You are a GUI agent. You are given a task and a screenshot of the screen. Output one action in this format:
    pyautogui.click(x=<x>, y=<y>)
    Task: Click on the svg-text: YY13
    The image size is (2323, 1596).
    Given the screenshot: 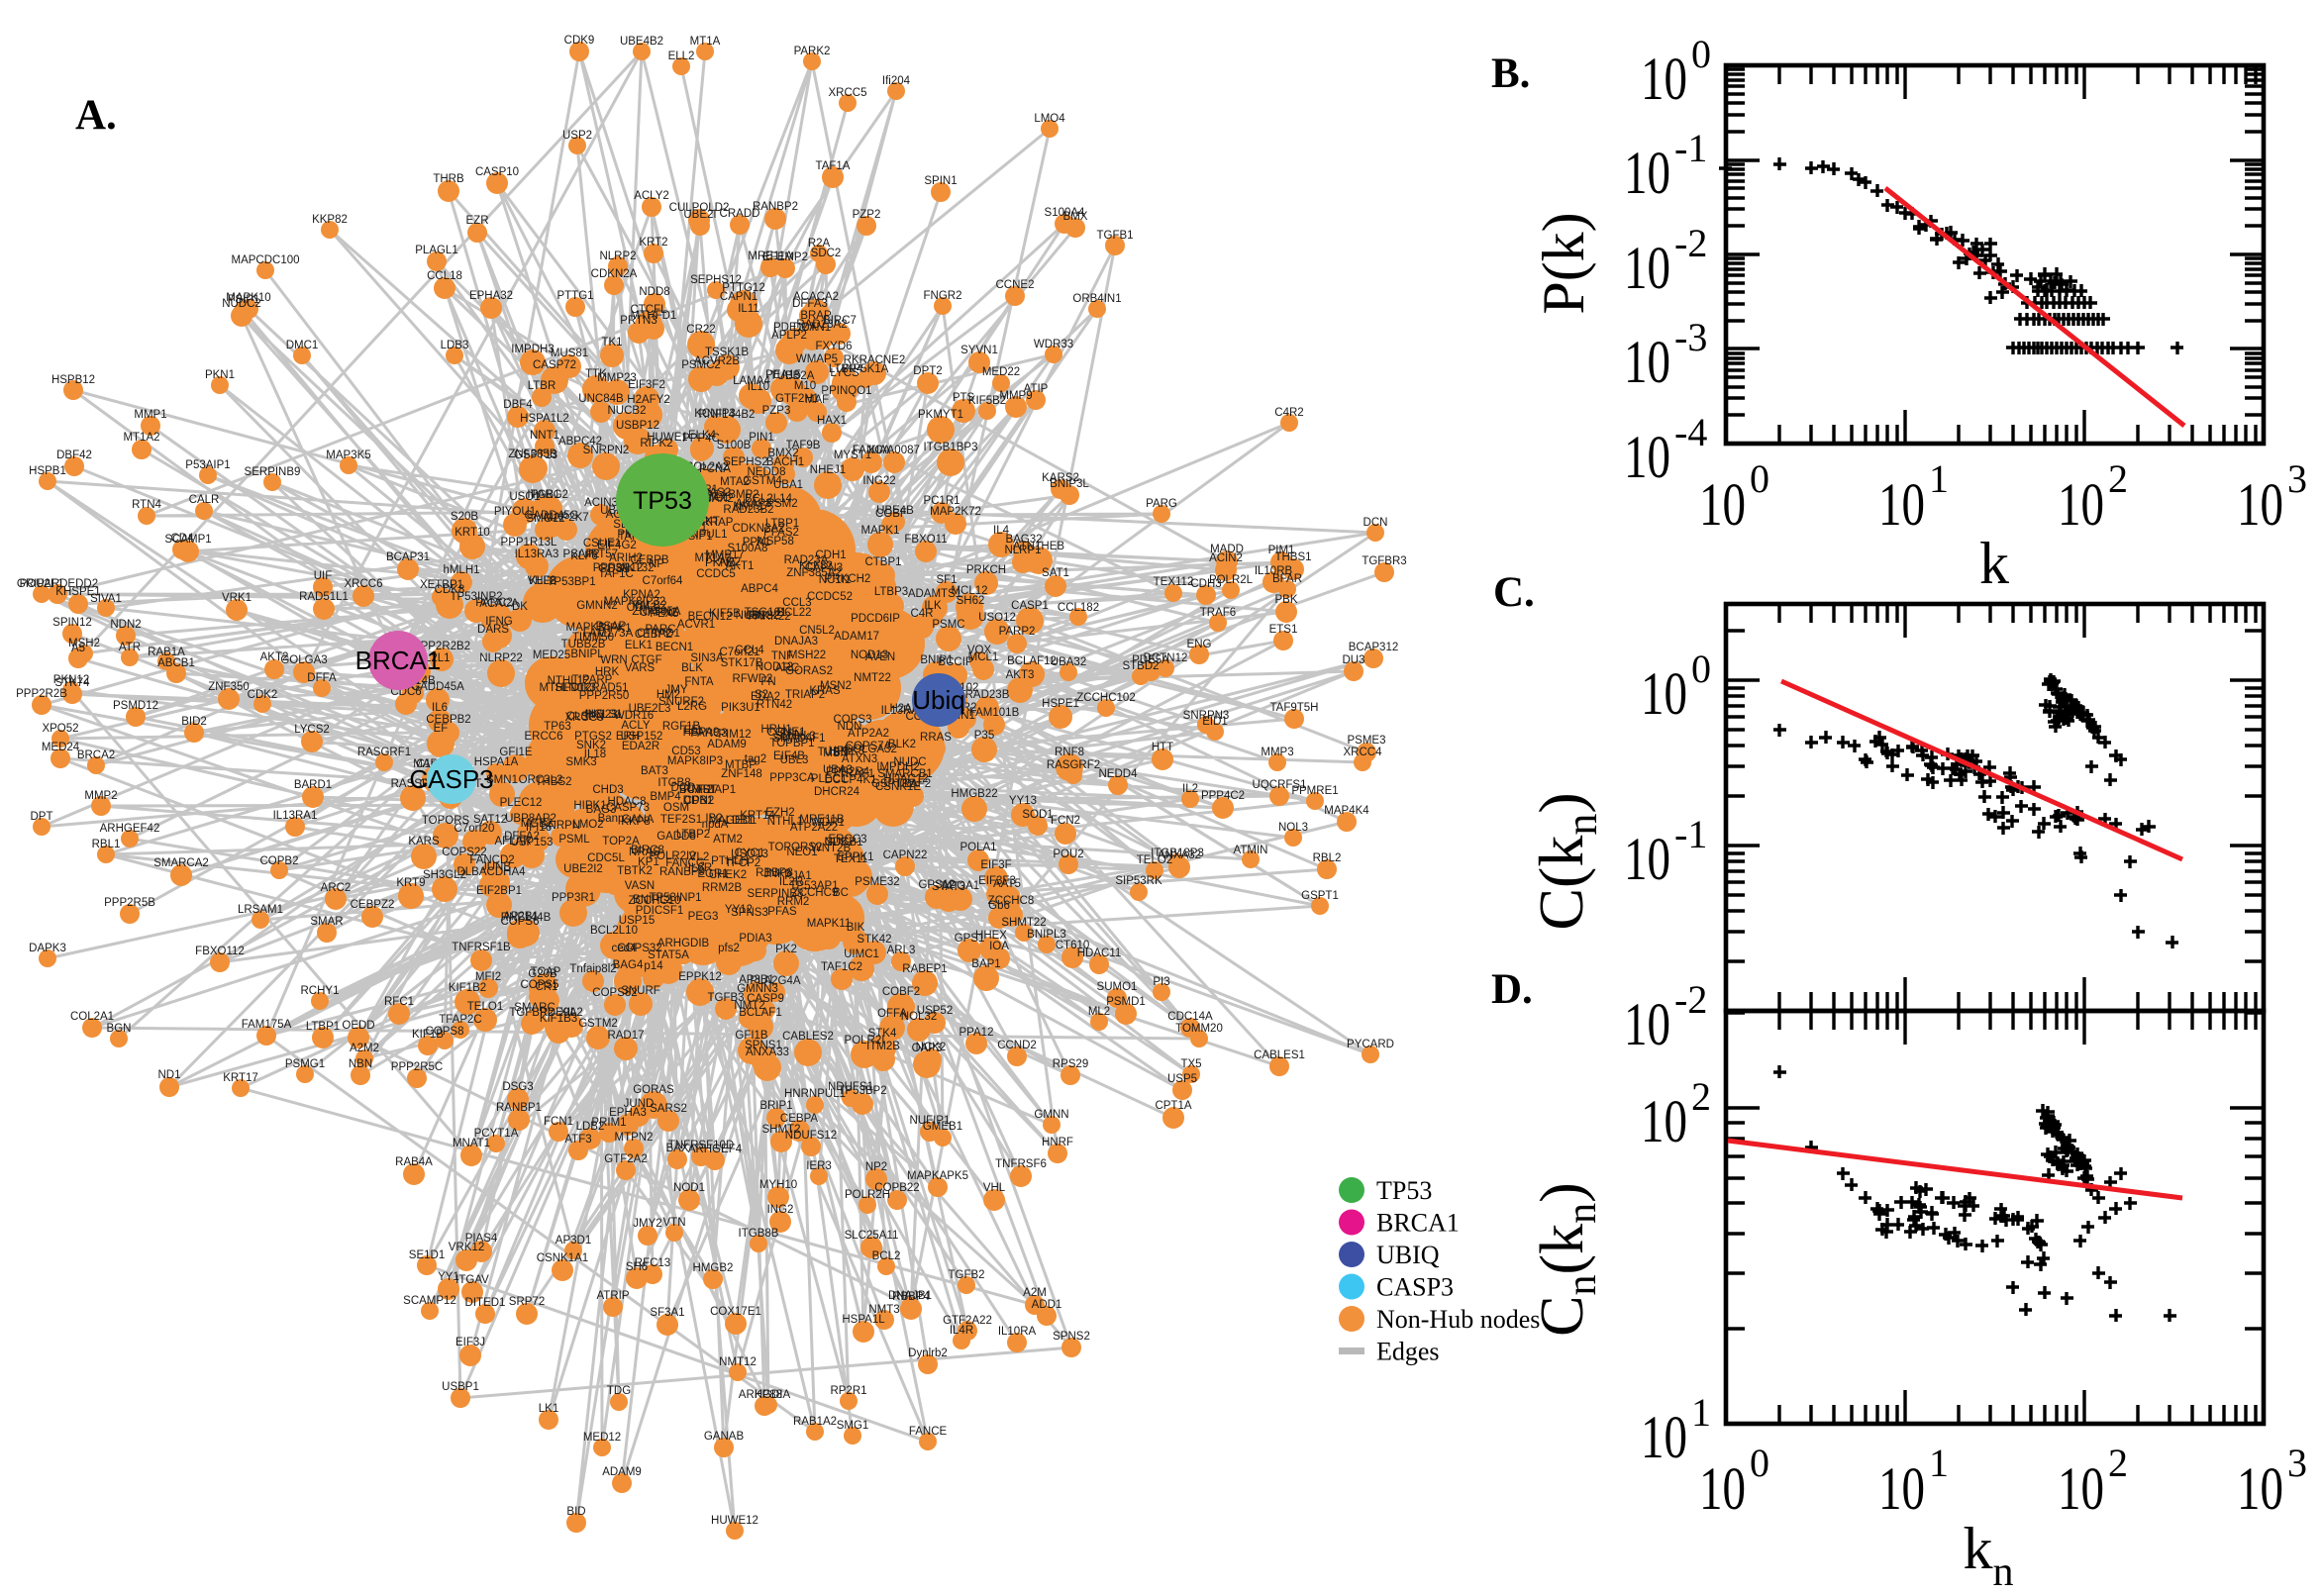 What is the action you would take?
    pyautogui.click(x=1023, y=801)
    